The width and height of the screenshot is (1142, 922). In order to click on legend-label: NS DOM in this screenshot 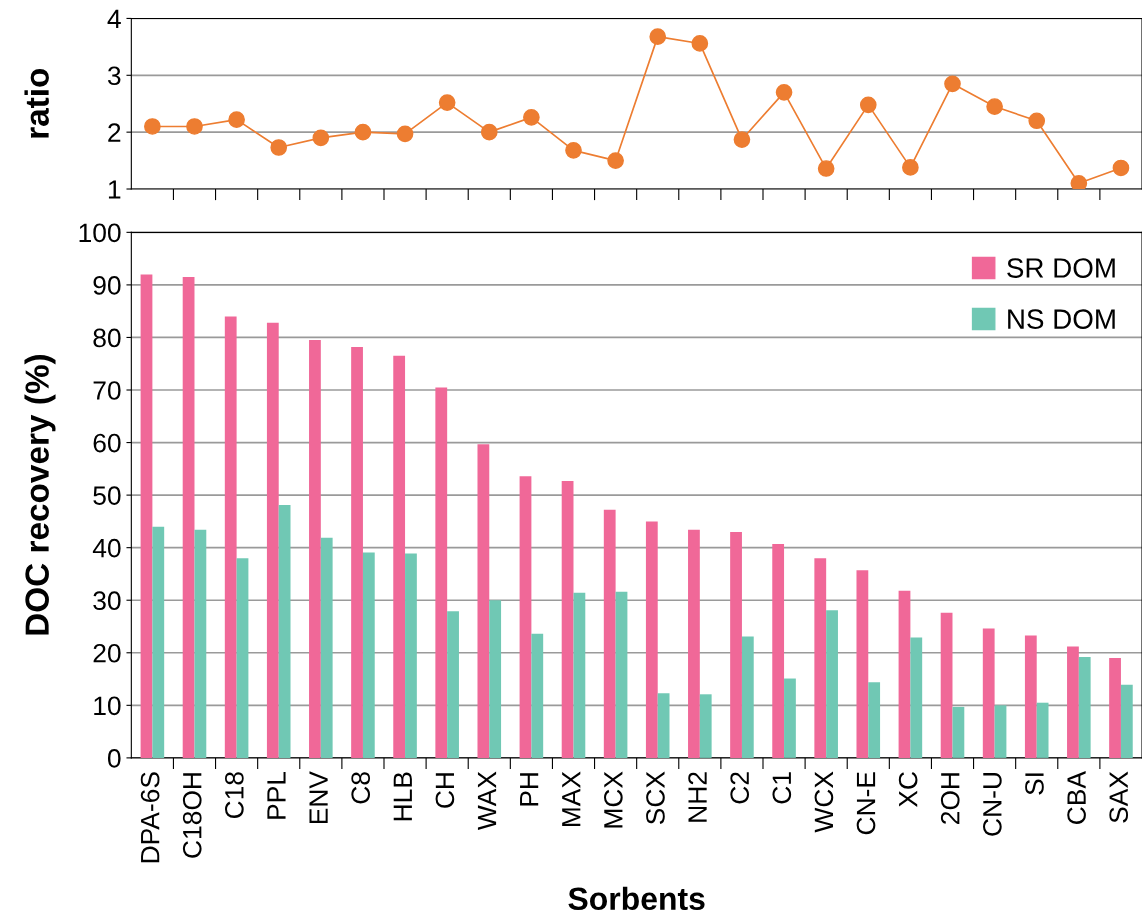, I will do `click(1061, 319)`.